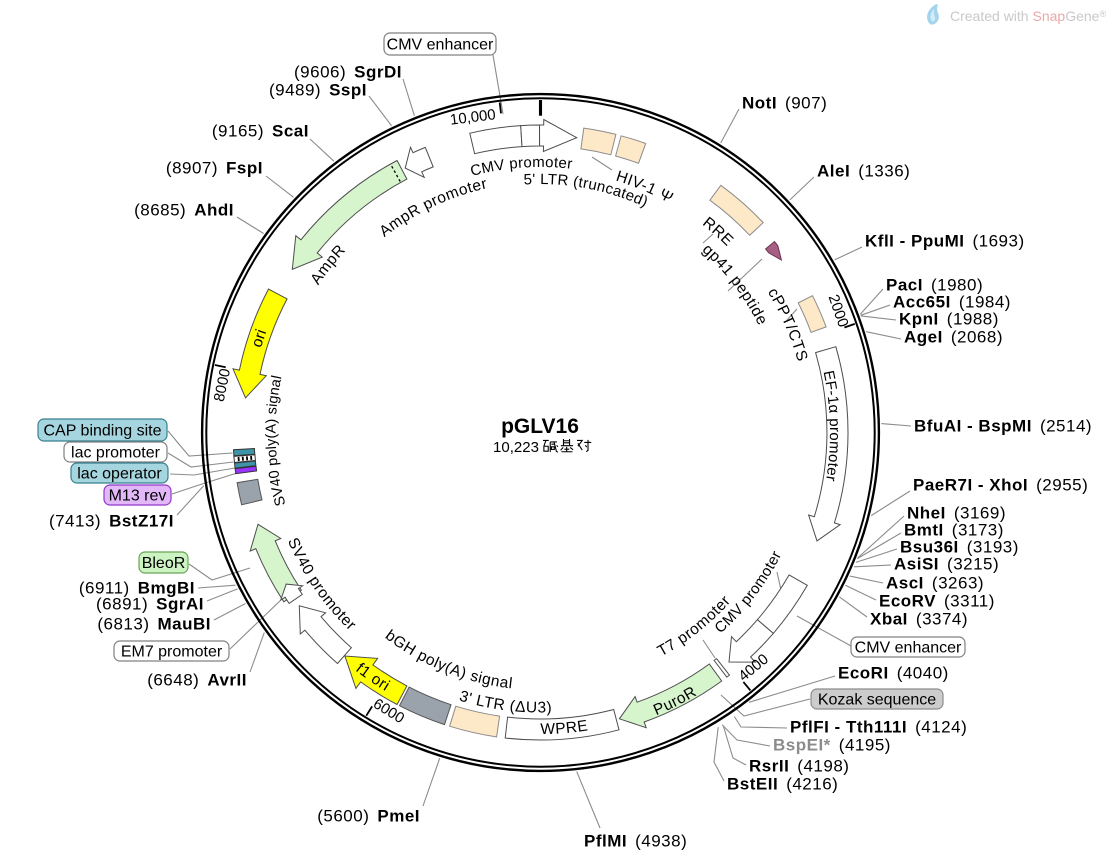 The height and width of the screenshot is (866, 1107). I want to click on svg-text:EcoRI(4040): EcoRI (4040), so click(893, 673).